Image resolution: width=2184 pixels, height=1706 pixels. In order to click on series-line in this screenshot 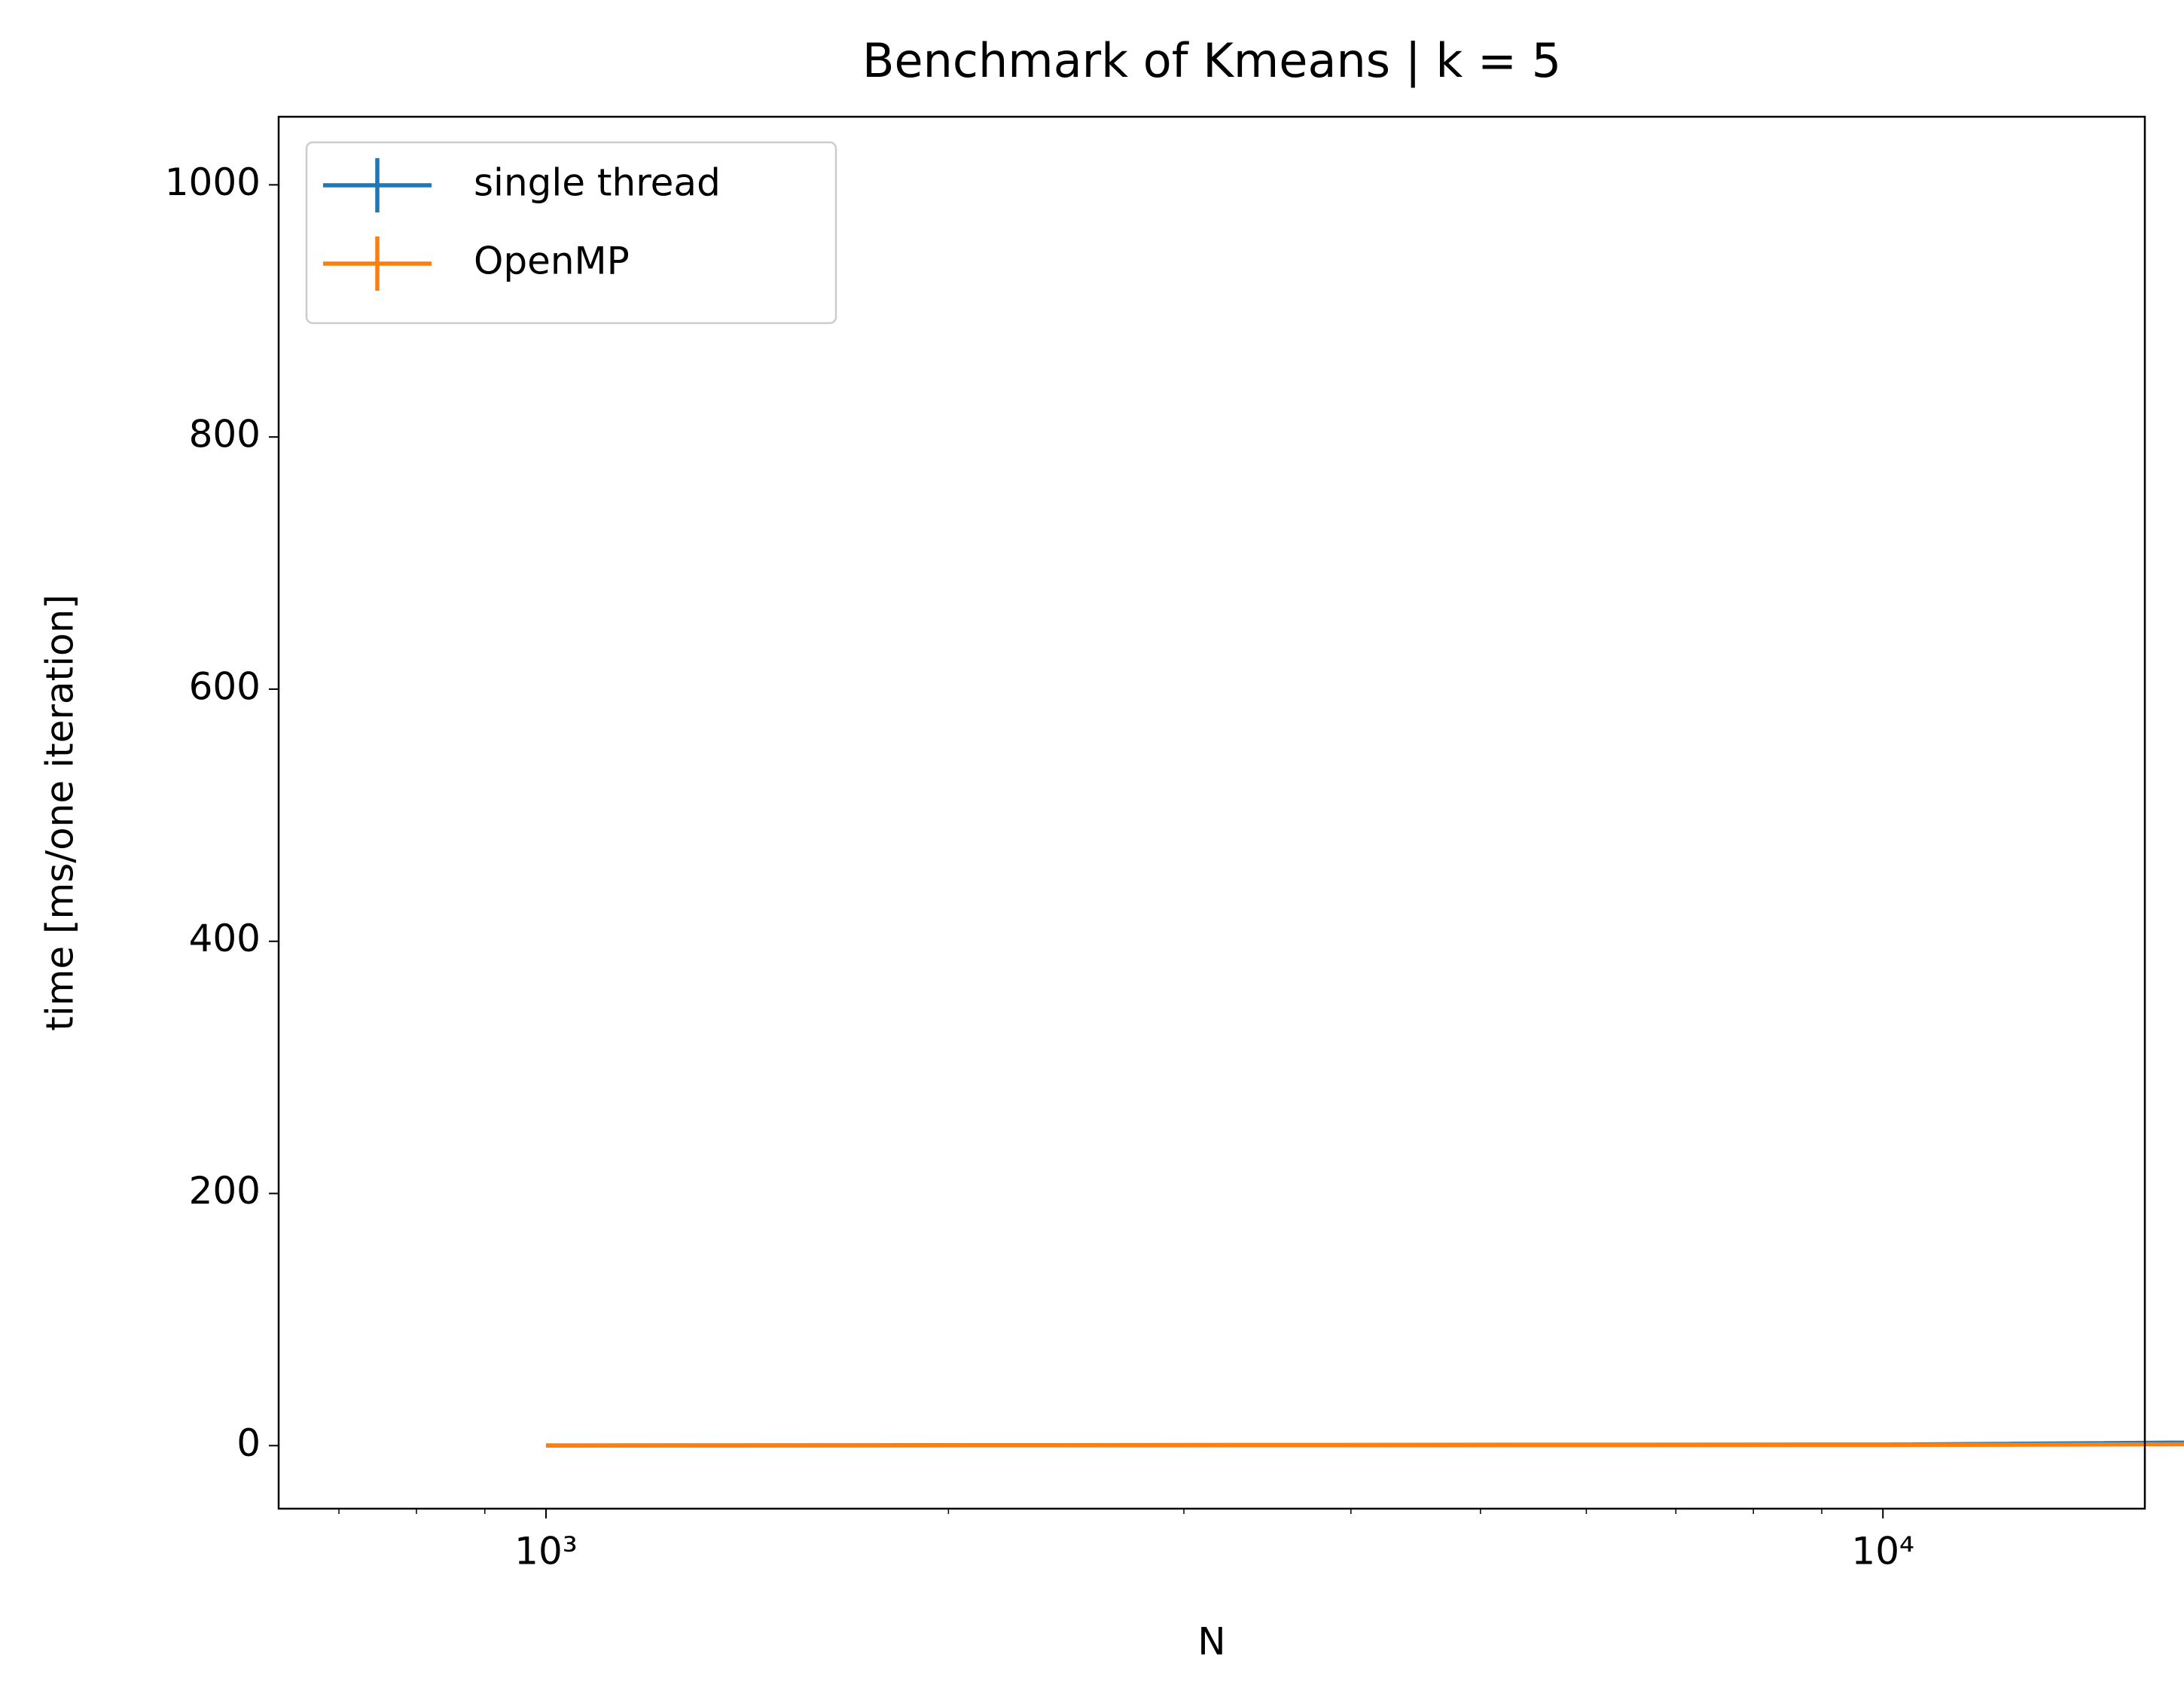, I will do `click(1364, 1445)`.